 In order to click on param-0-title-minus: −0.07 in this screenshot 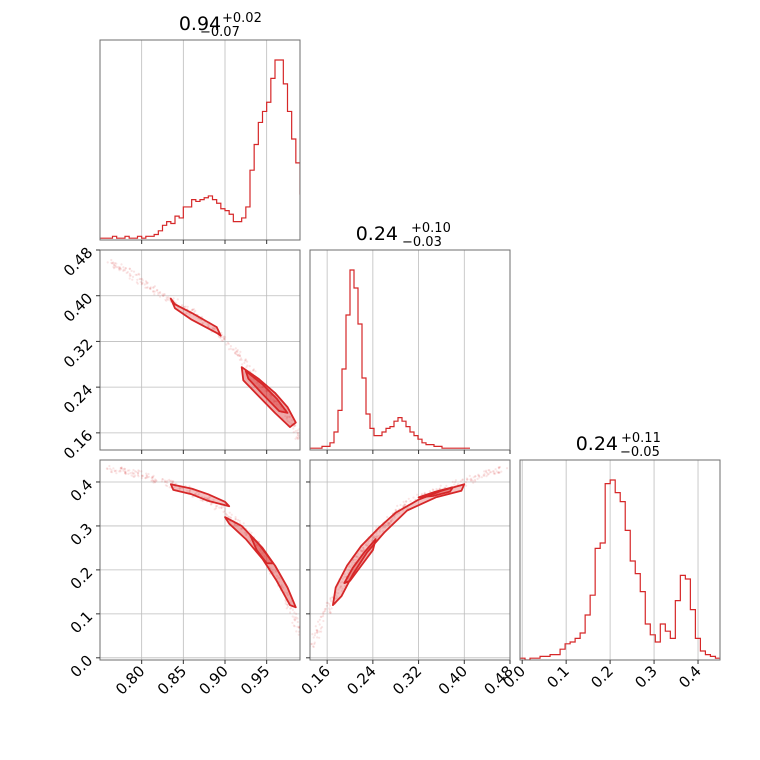, I will do `click(220, 32)`.